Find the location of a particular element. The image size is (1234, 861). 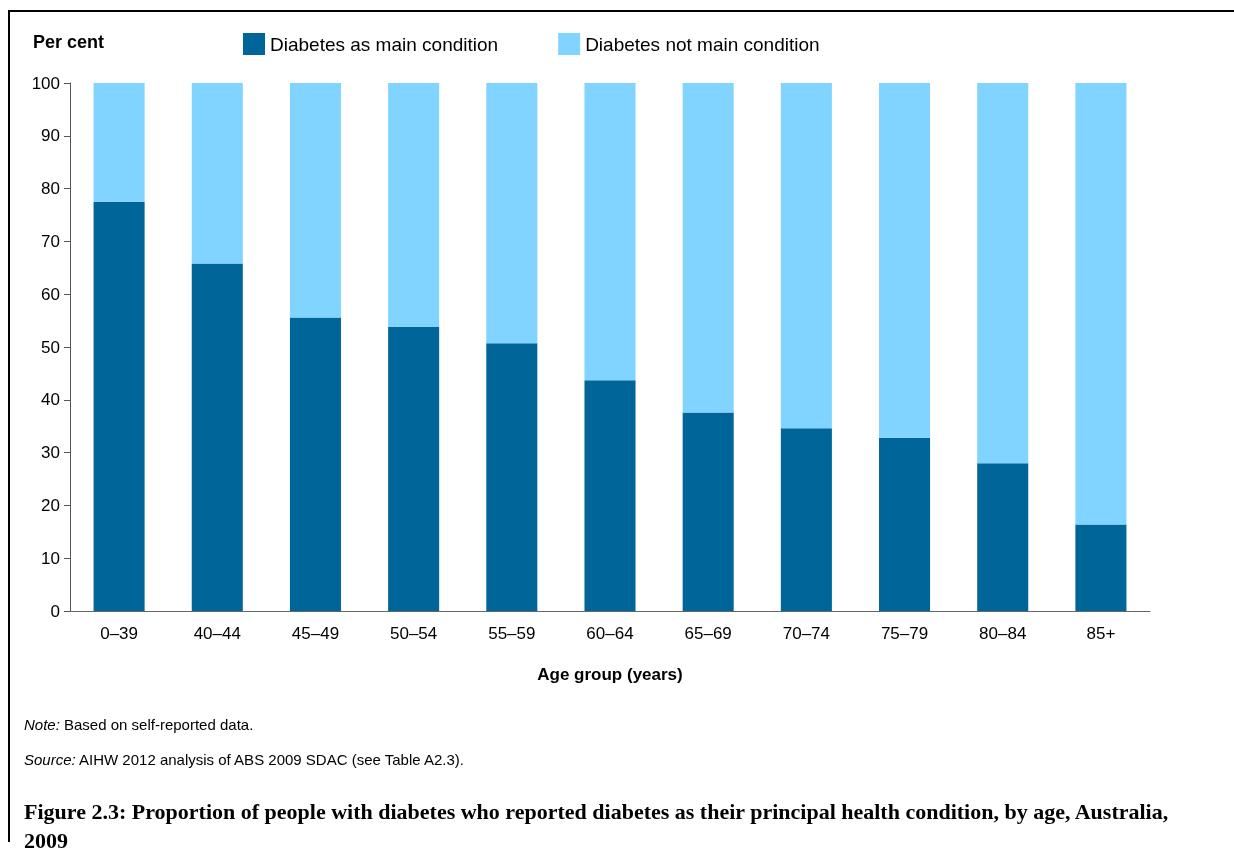

y-axis-title: Per cent is located at coordinates (69, 42).